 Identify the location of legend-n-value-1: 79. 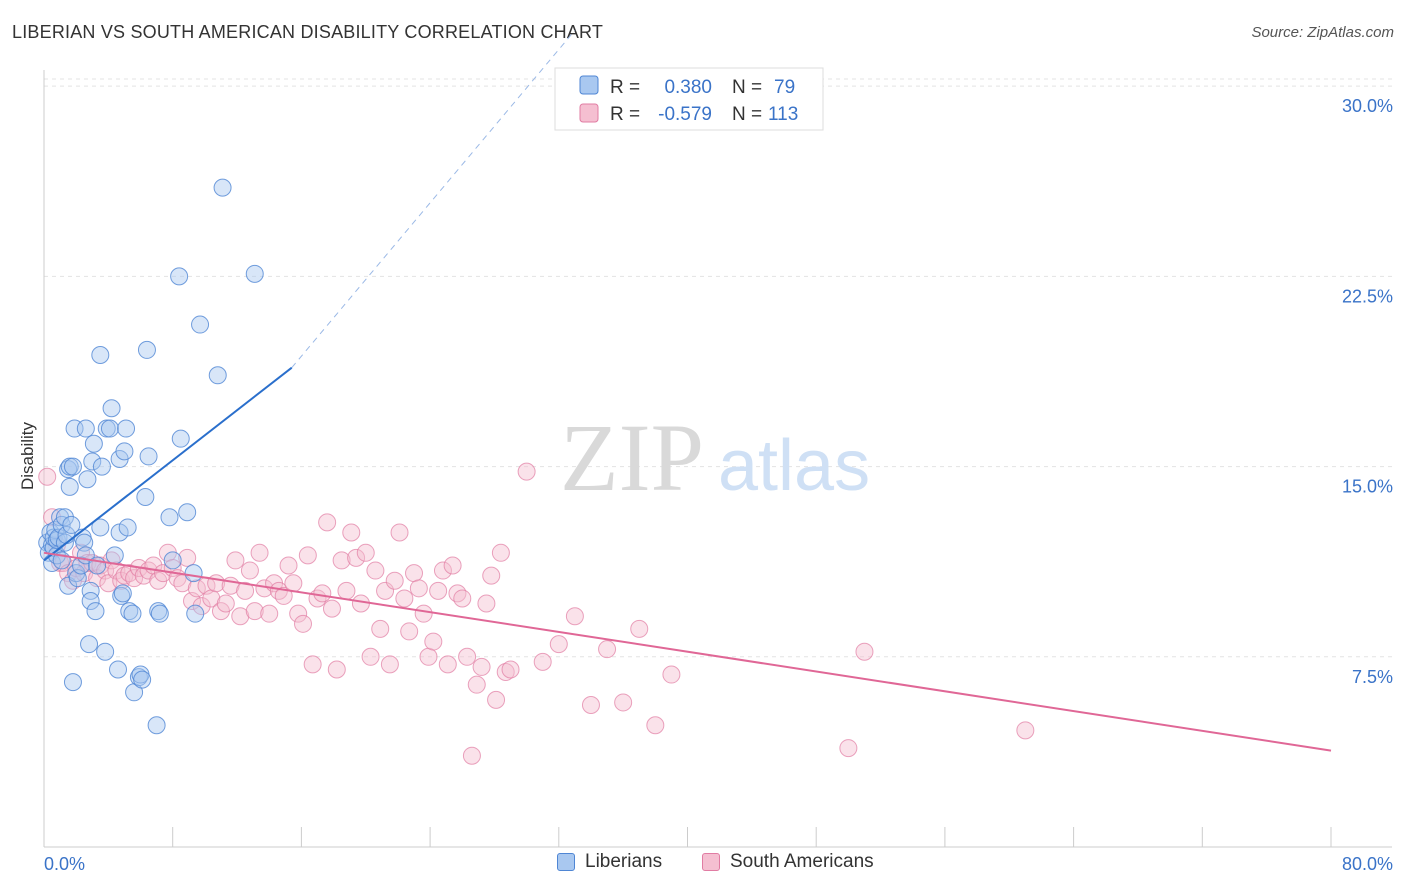
(784, 87).